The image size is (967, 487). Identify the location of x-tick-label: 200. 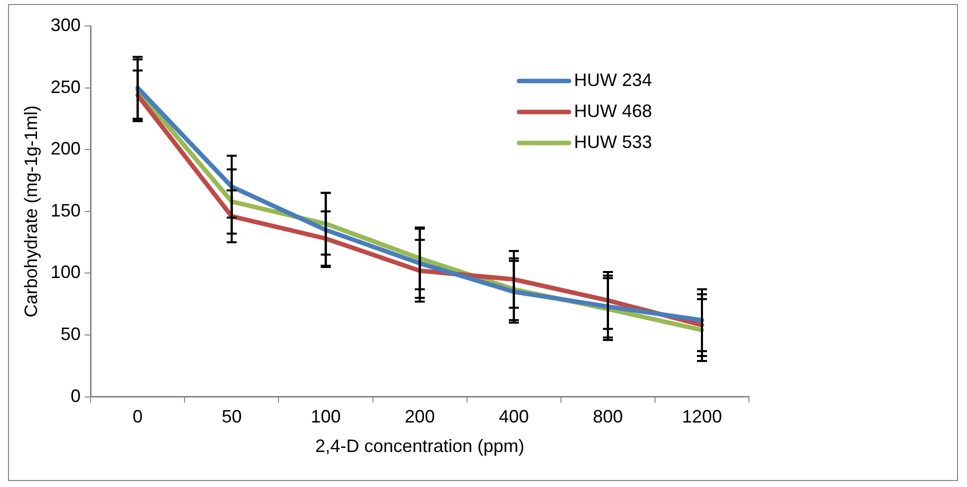
(419, 416).